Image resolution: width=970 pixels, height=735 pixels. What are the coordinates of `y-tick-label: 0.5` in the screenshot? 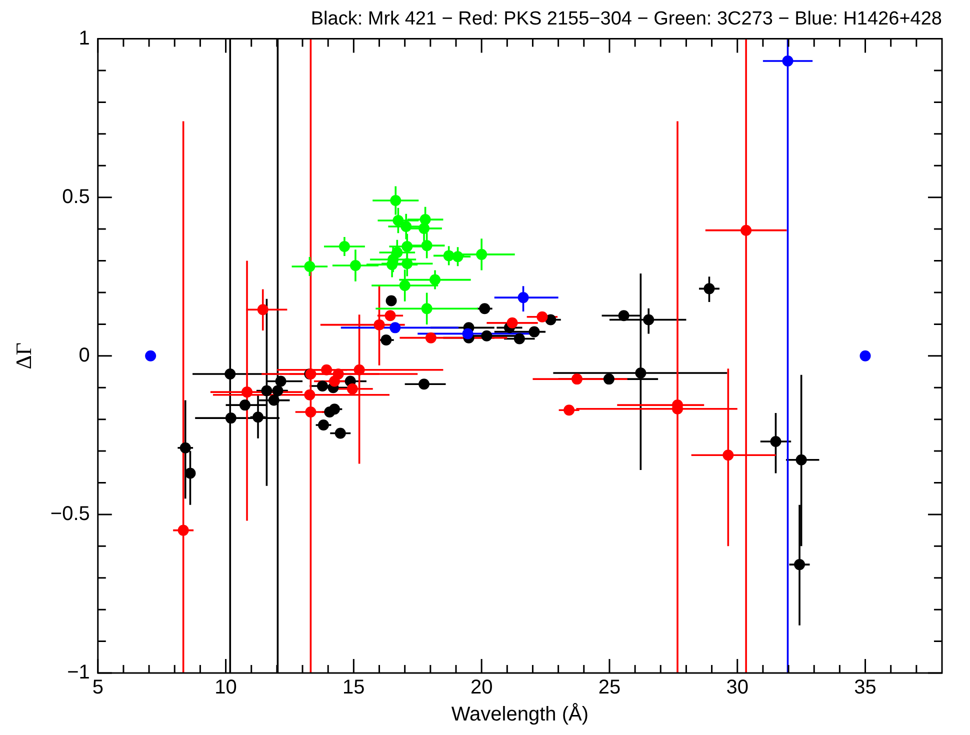 It's located at (76, 197).